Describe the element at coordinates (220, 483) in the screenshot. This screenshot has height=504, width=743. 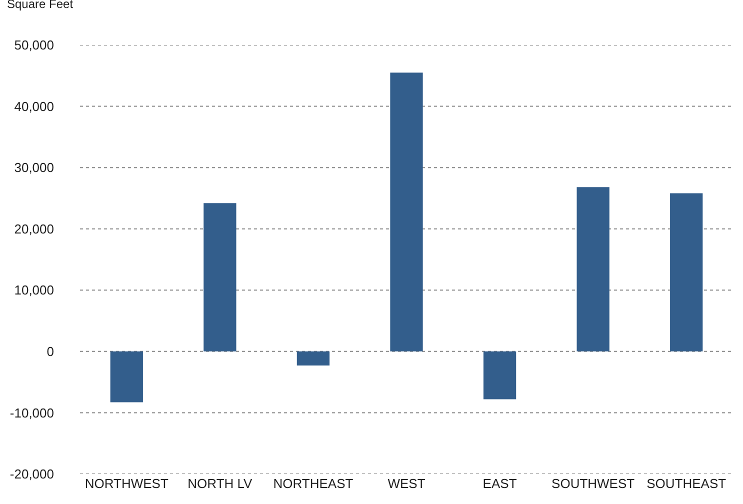
I see `x-tick-label: NORTH LV` at that location.